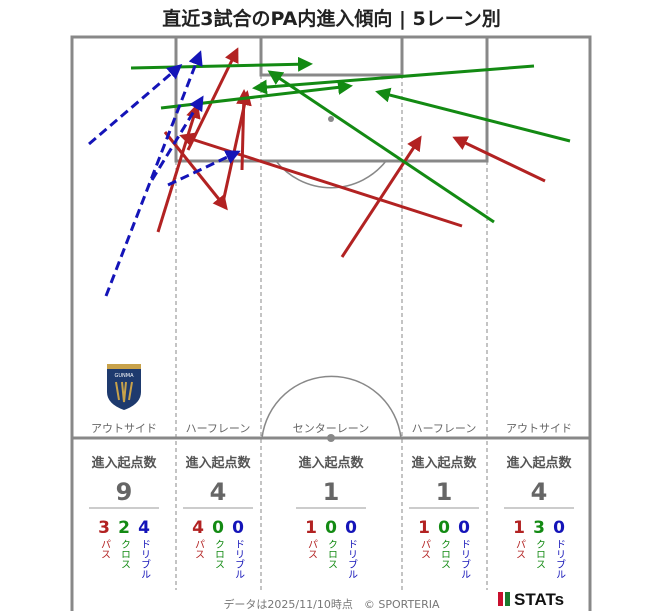 The width and height of the screenshot is (663, 612). Describe the element at coordinates (539, 599) in the screenshot. I see `brand-text: STATs` at that location.